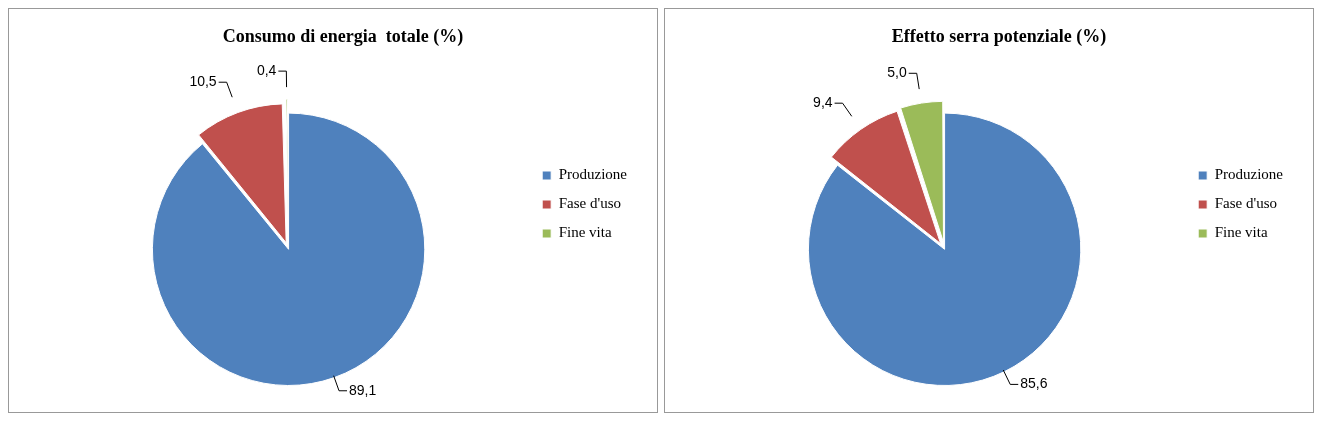 The height and width of the screenshot is (421, 1326). I want to click on chart-title: Effetto serra potenziale (%), so click(999, 37).